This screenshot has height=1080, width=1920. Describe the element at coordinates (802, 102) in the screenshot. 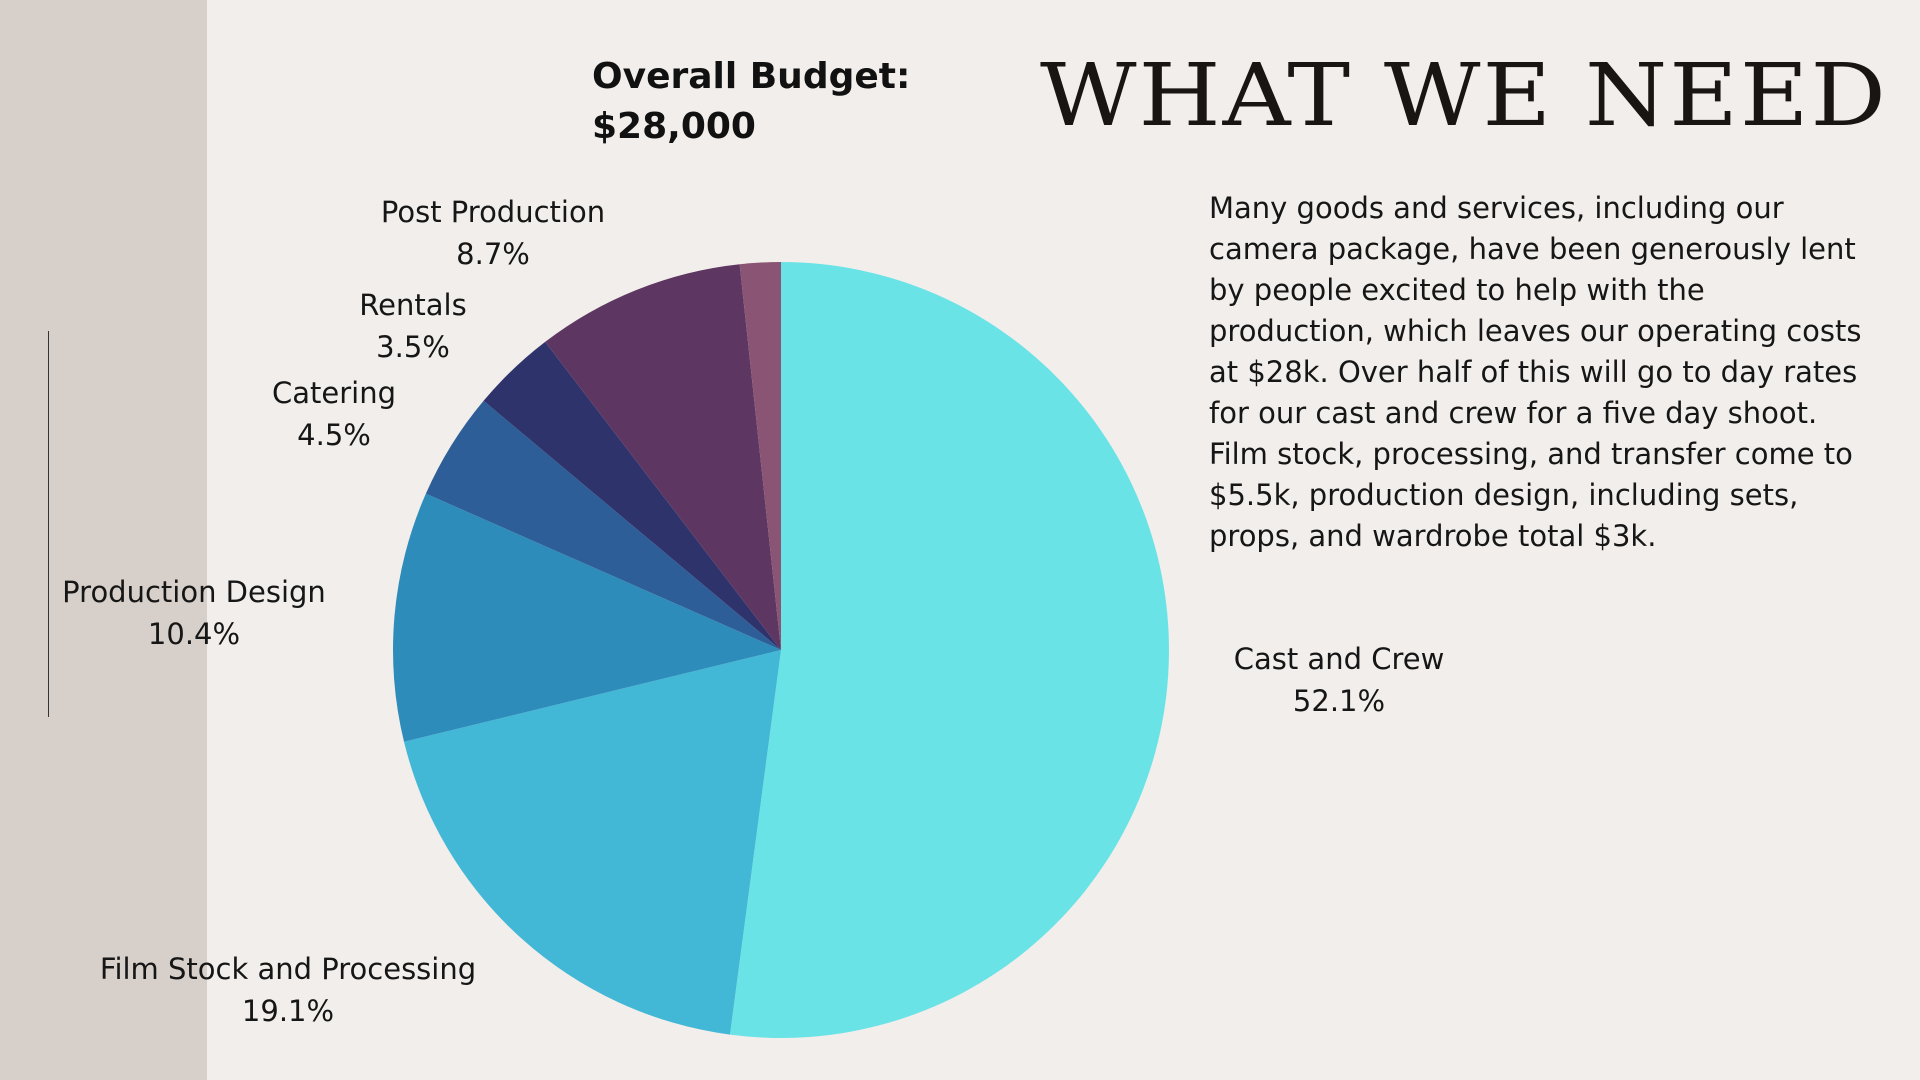

I see `overall-budget: Overall Budget: $28,000` at that location.